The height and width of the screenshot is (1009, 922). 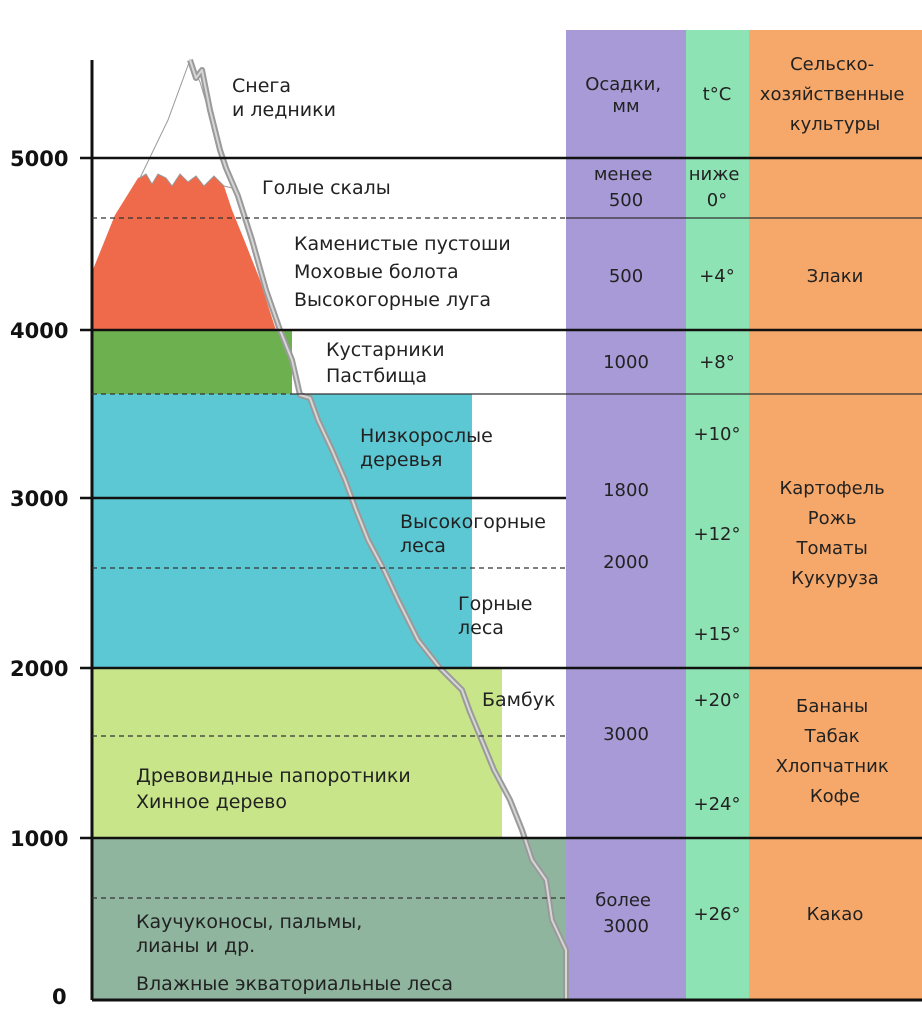 I want to click on bare-rocks-band, so click(x=184, y=252).